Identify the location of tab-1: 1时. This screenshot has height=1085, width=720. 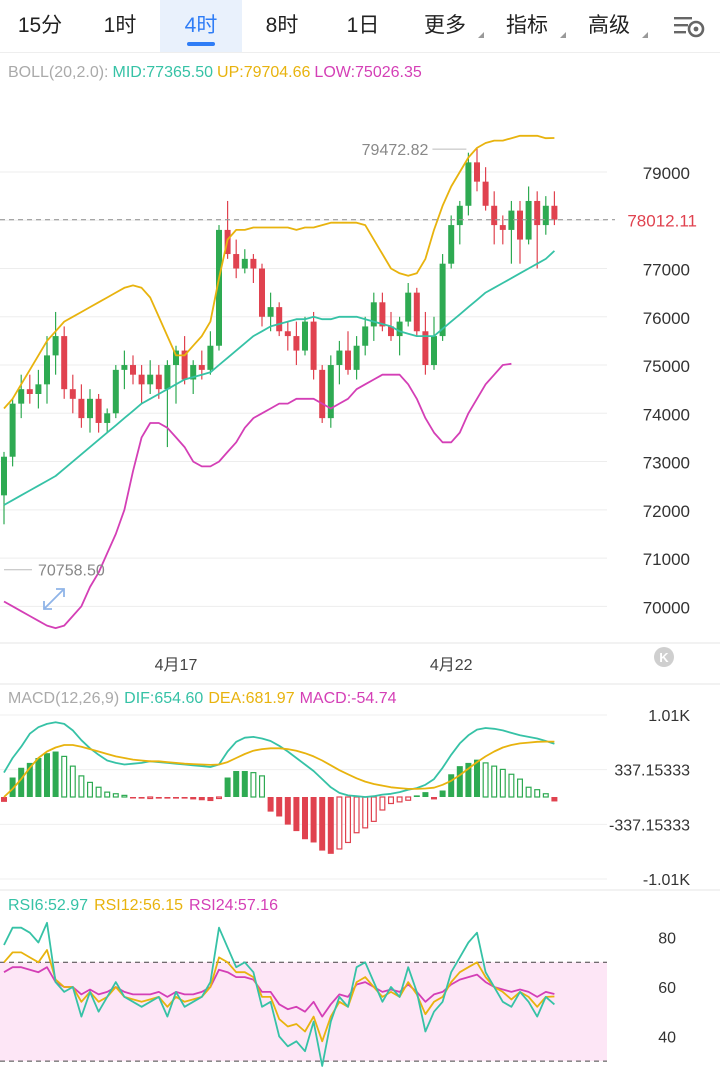
(120, 25).